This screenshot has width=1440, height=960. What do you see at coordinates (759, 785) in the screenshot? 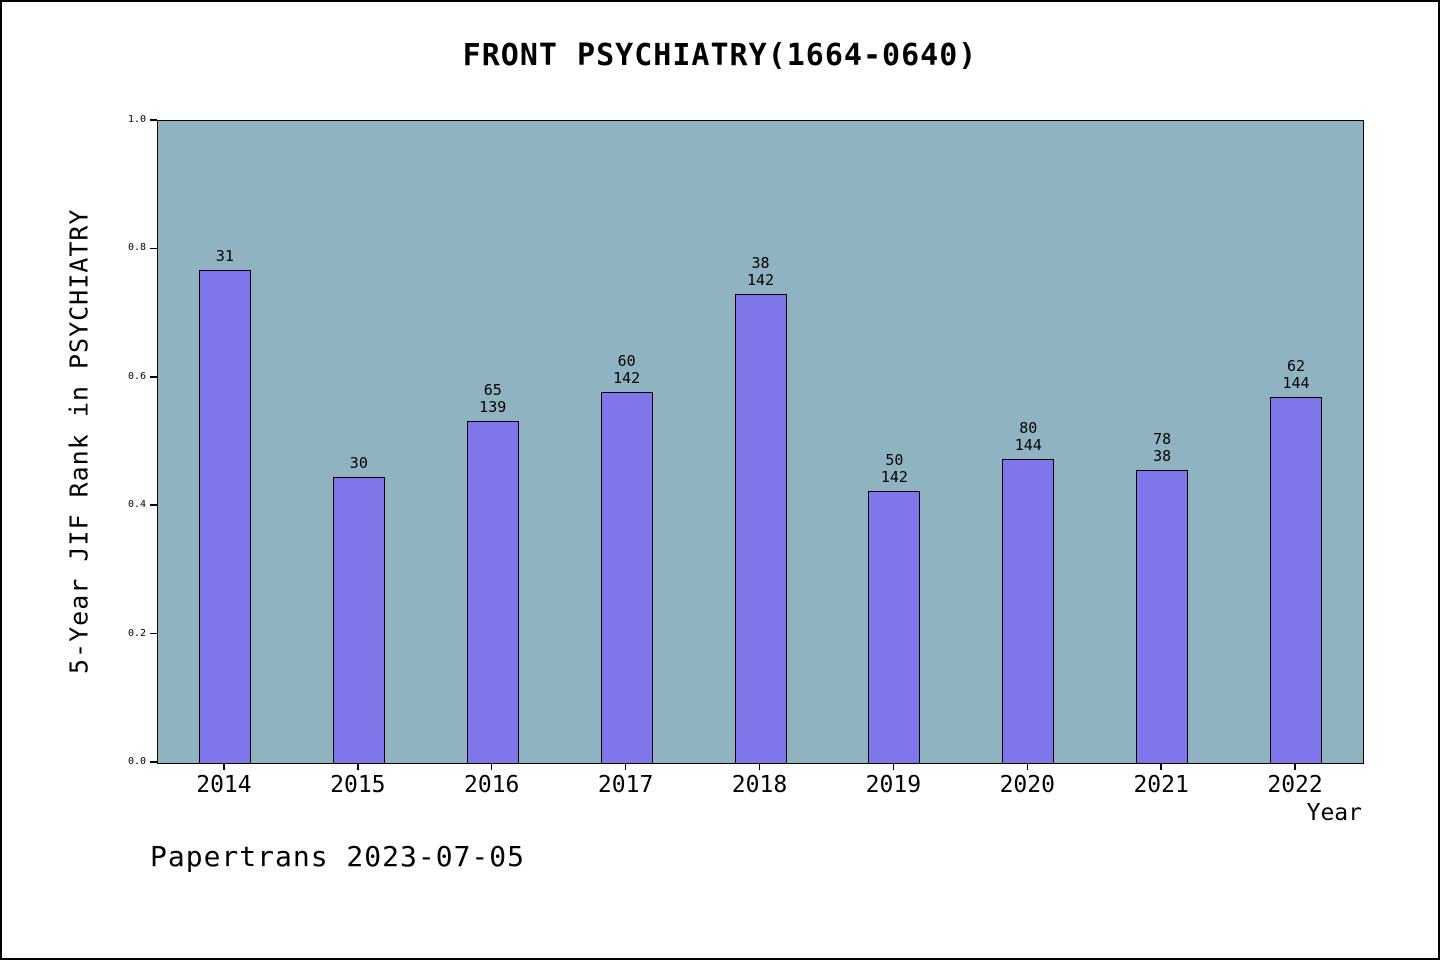
I see `x-tick-label-2018: 2018` at bounding box center [759, 785].